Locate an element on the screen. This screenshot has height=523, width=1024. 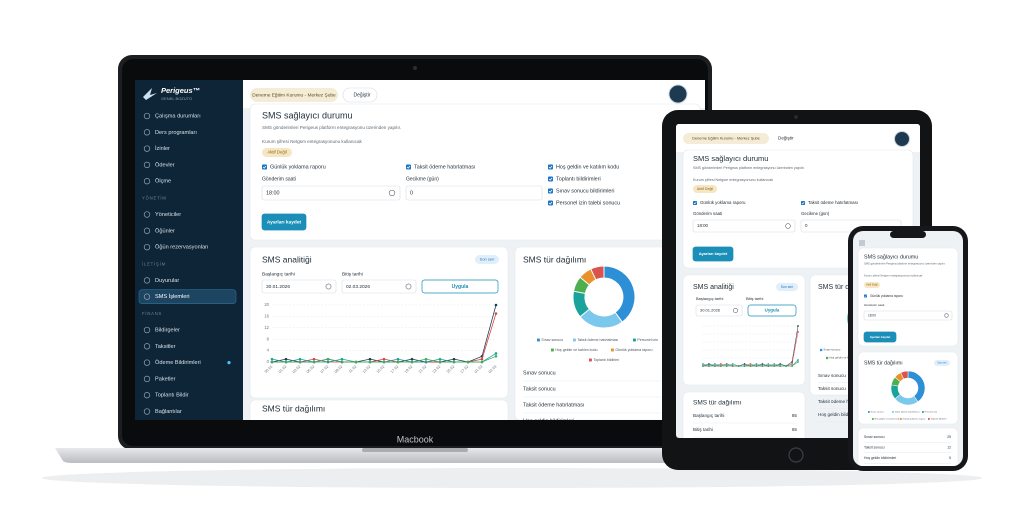
row-label: Taksit sonucu is located at coordinates (874, 447).